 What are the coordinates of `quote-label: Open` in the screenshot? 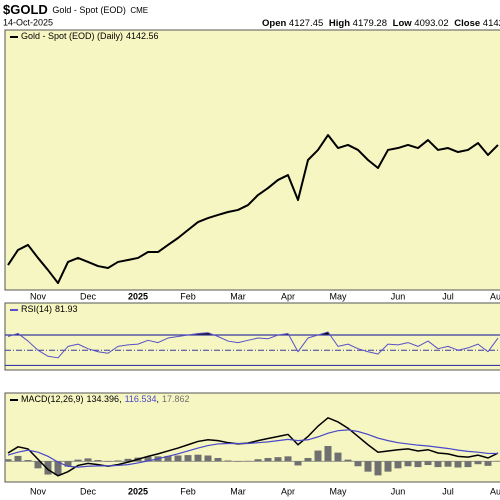 It's located at (274, 23).